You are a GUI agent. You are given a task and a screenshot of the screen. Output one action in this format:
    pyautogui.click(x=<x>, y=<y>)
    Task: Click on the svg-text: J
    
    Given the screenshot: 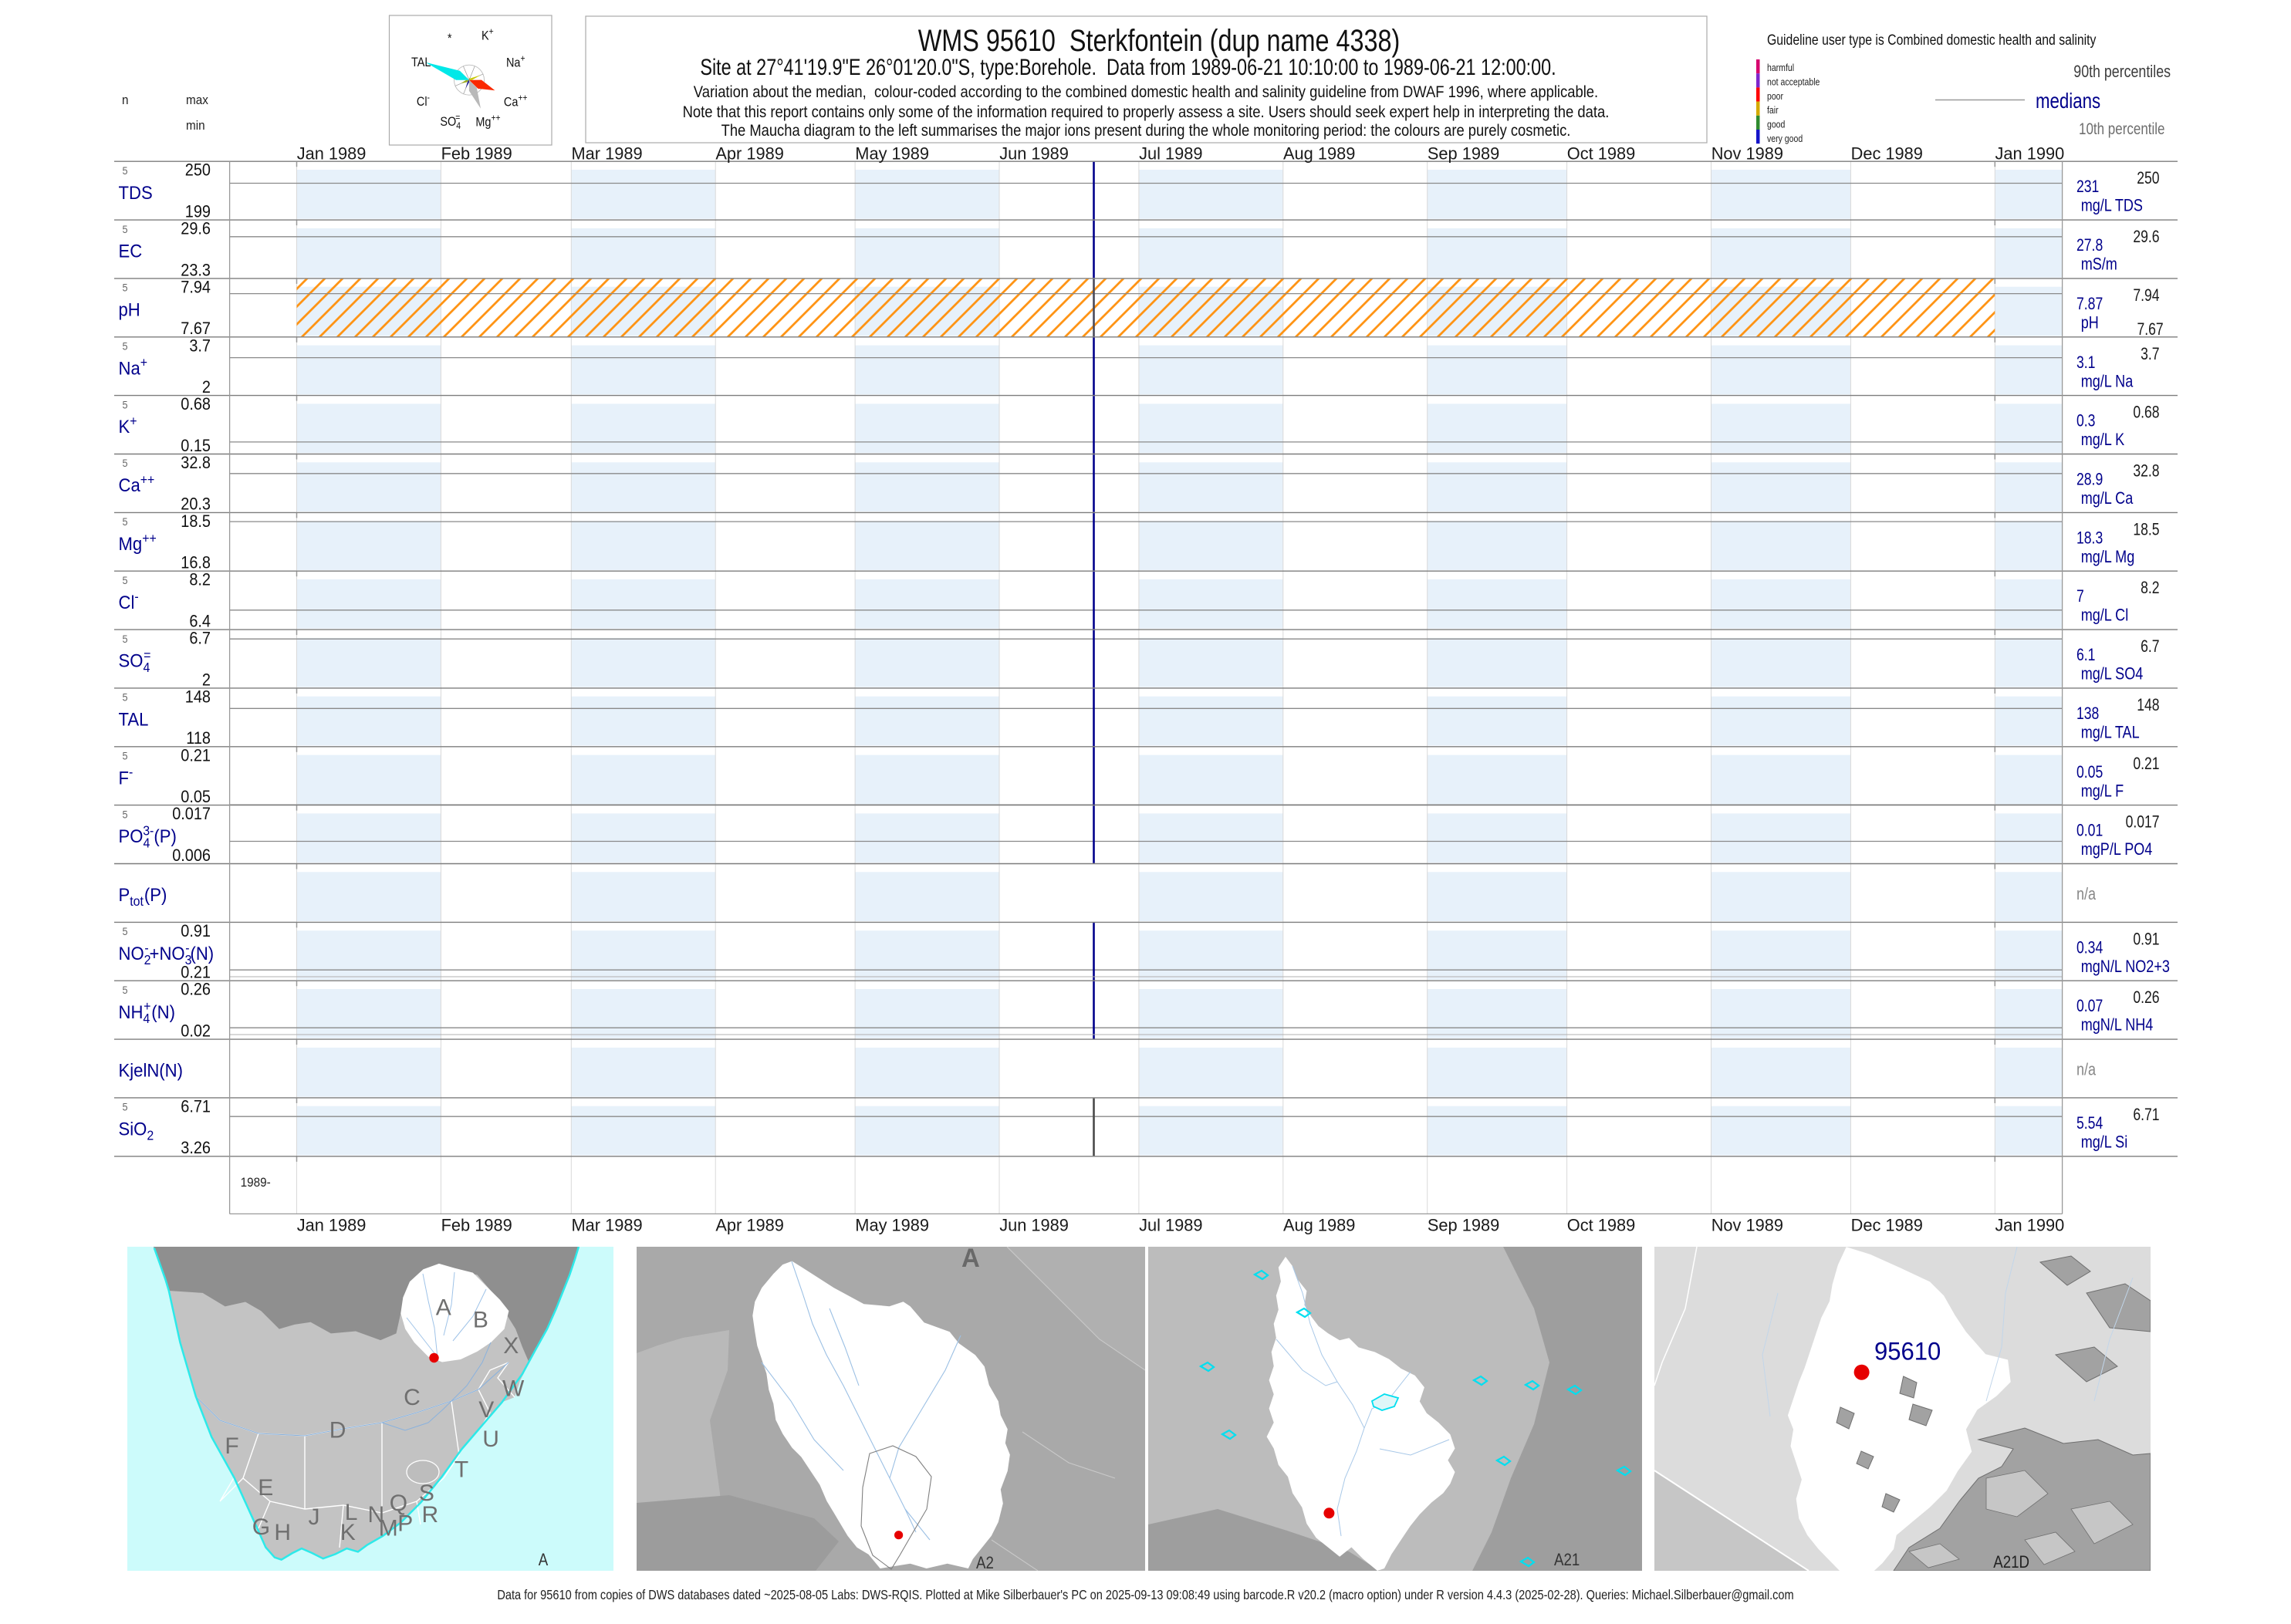 What is the action you would take?
    pyautogui.click(x=314, y=1517)
    